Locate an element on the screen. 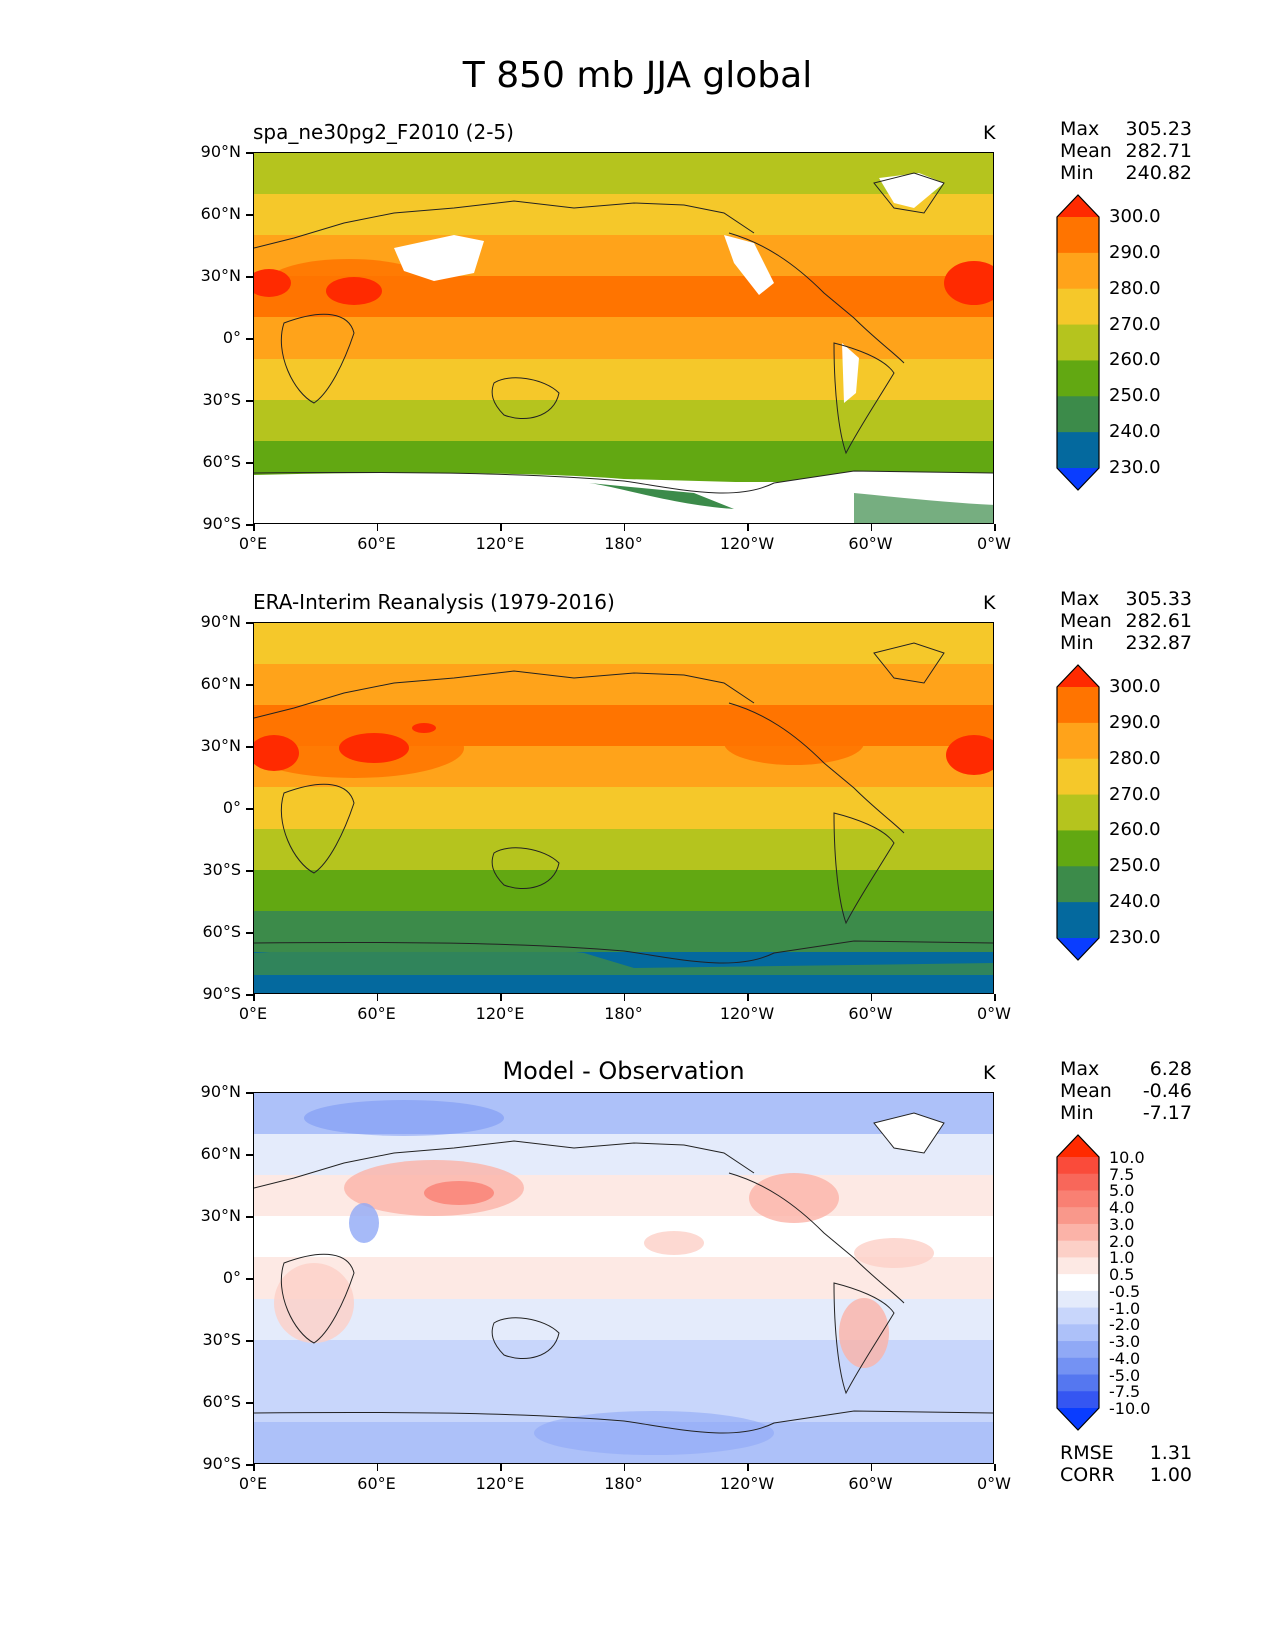 The height and width of the screenshot is (1650, 1275). colorbar-tick-label: -4.0 is located at coordinates (1125, 1358).